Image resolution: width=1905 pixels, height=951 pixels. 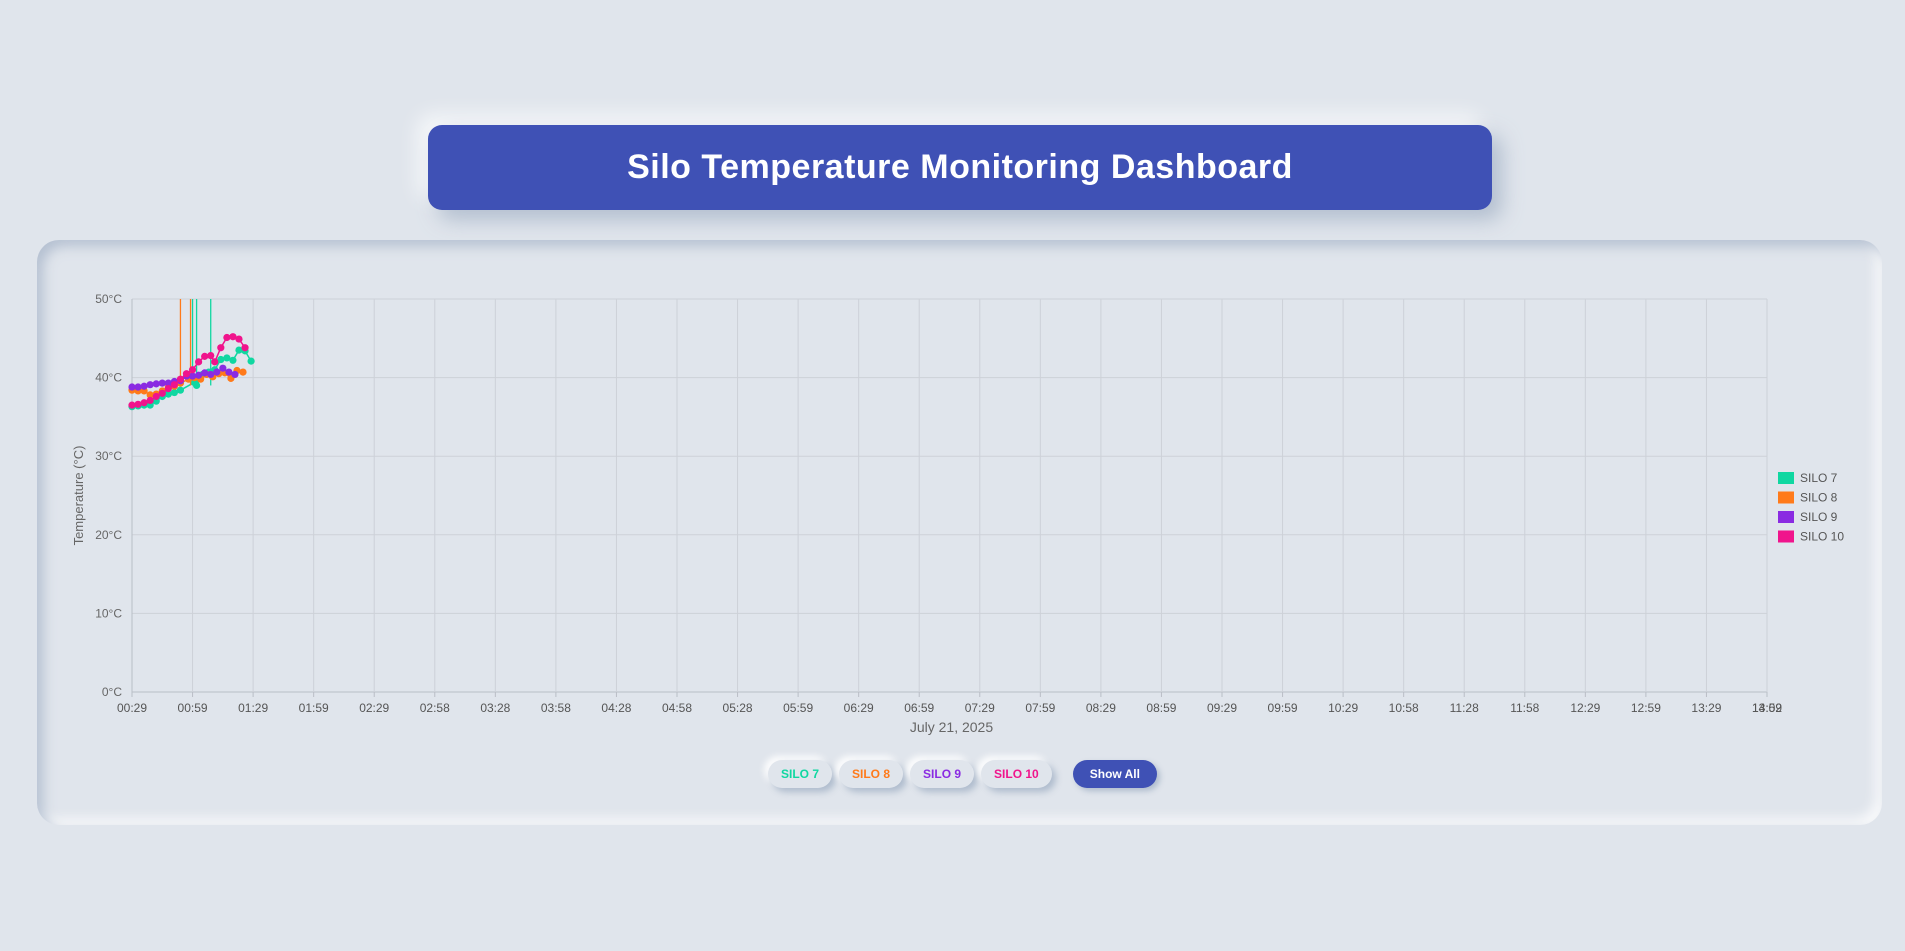 What do you see at coordinates (374, 708) in the screenshot?
I see `x-tick-label: 02:29` at bounding box center [374, 708].